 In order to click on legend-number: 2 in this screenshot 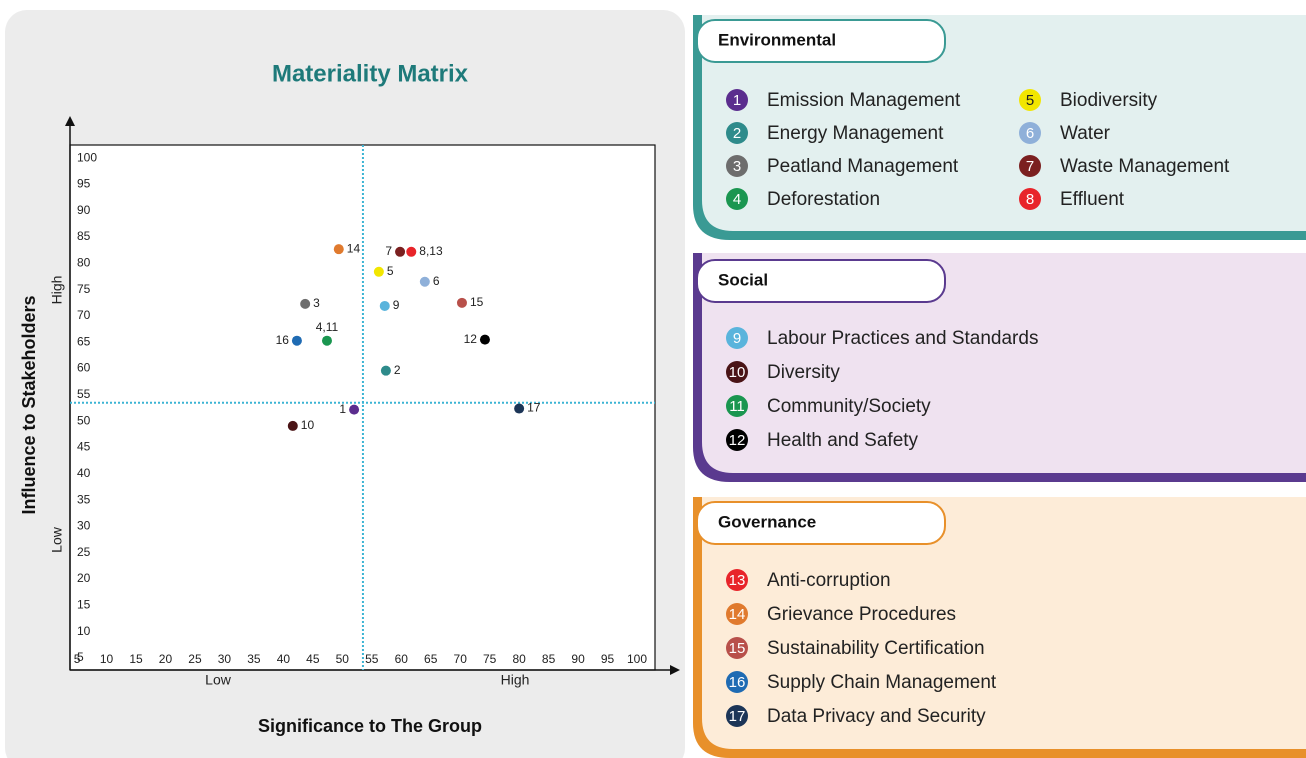, I will do `click(737, 133)`.